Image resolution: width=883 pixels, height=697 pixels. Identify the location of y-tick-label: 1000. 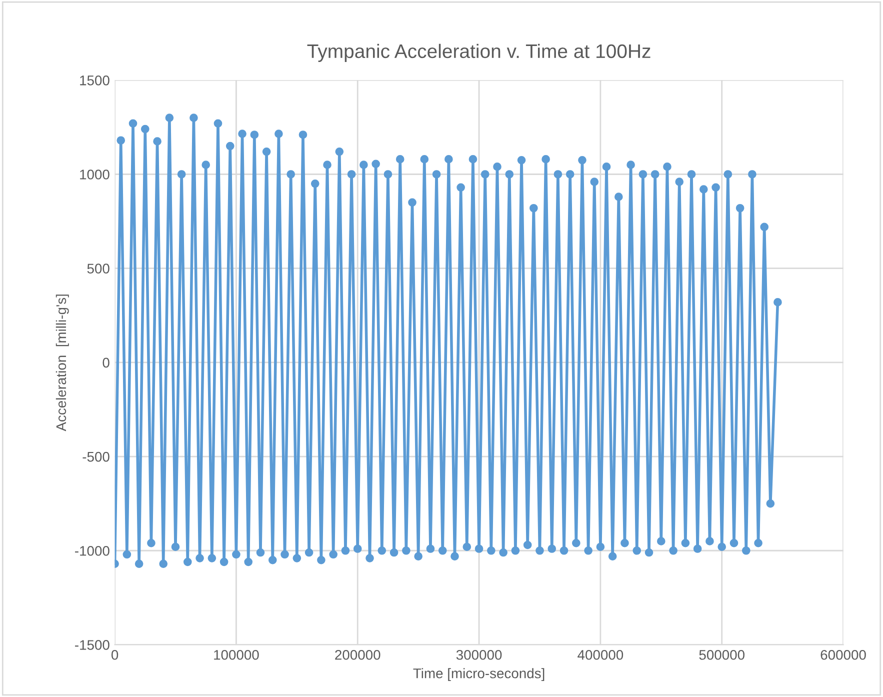
(95, 175).